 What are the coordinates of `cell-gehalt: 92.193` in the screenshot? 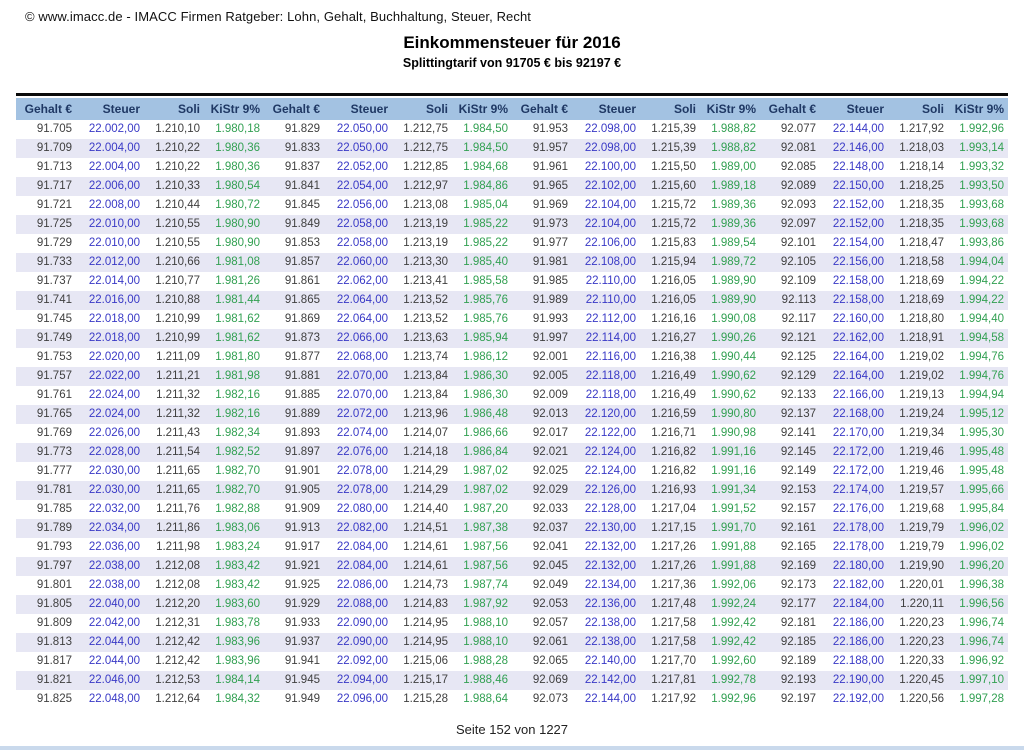 It's located at (798, 680).